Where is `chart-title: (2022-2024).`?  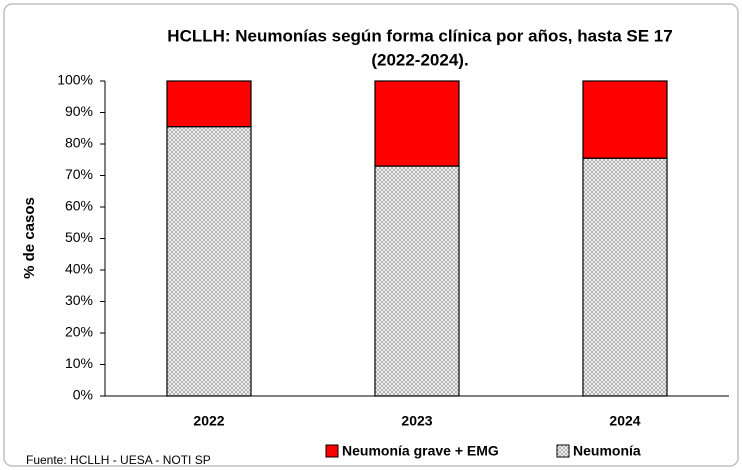 chart-title: (2022-2024). is located at coordinates (419, 59).